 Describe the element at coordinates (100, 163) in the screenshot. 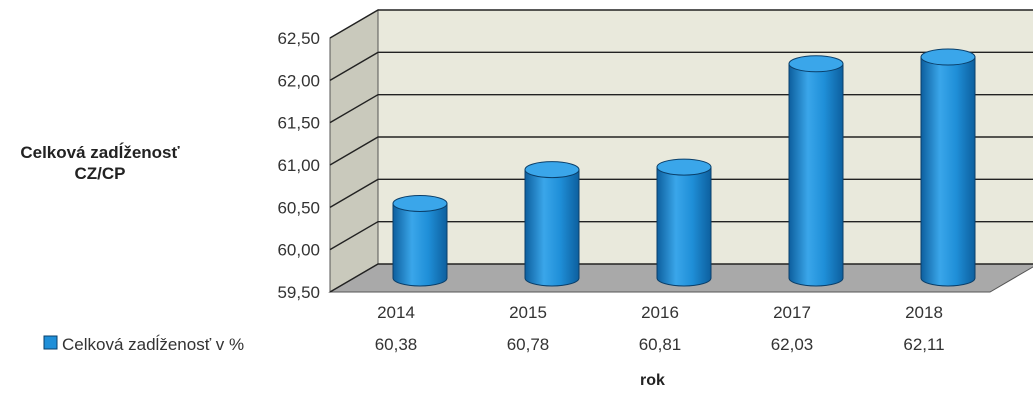

I see `y-axis-title: Celková zadĺženosť CZ/CP` at that location.